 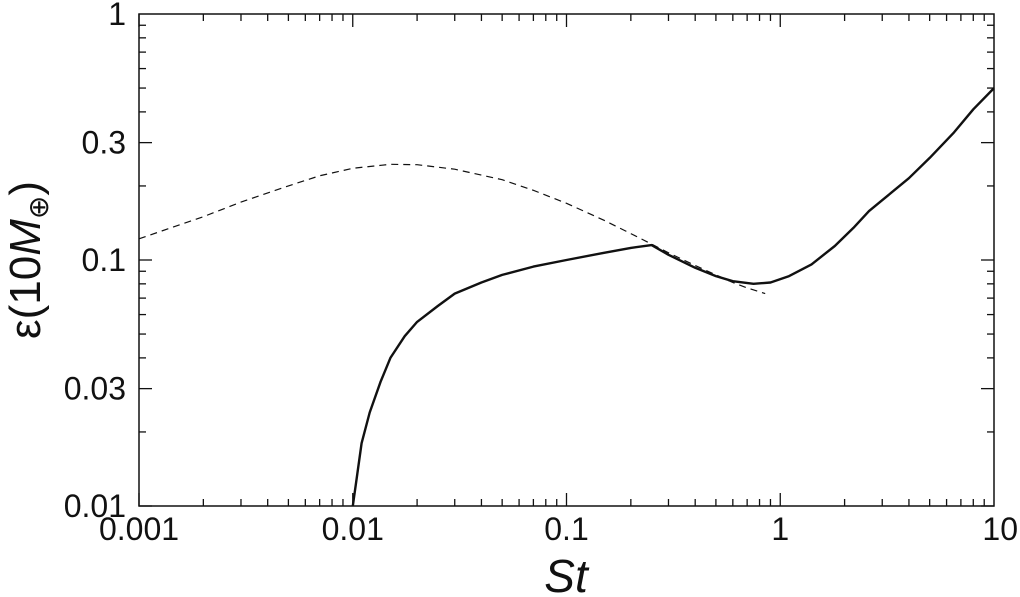 I want to click on x-tick-label: 0.001, so click(x=139, y=529).